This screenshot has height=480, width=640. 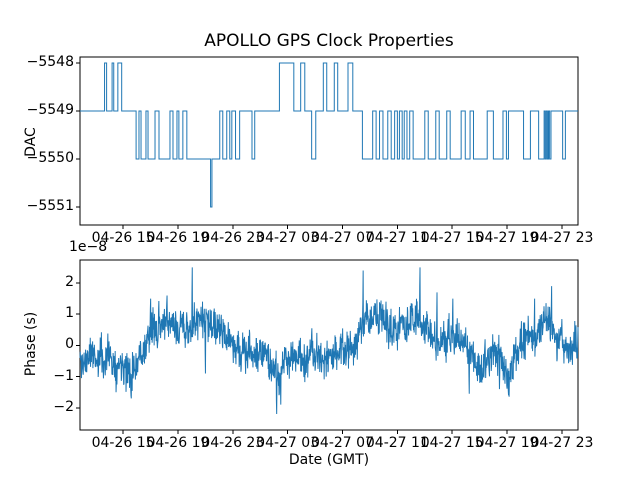 I want to click on phase-x-tick-label: 04-27 15, so click(x=452, y=443).